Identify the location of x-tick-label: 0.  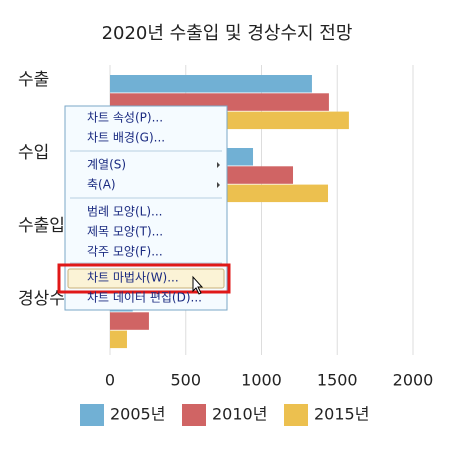
(110, 380).